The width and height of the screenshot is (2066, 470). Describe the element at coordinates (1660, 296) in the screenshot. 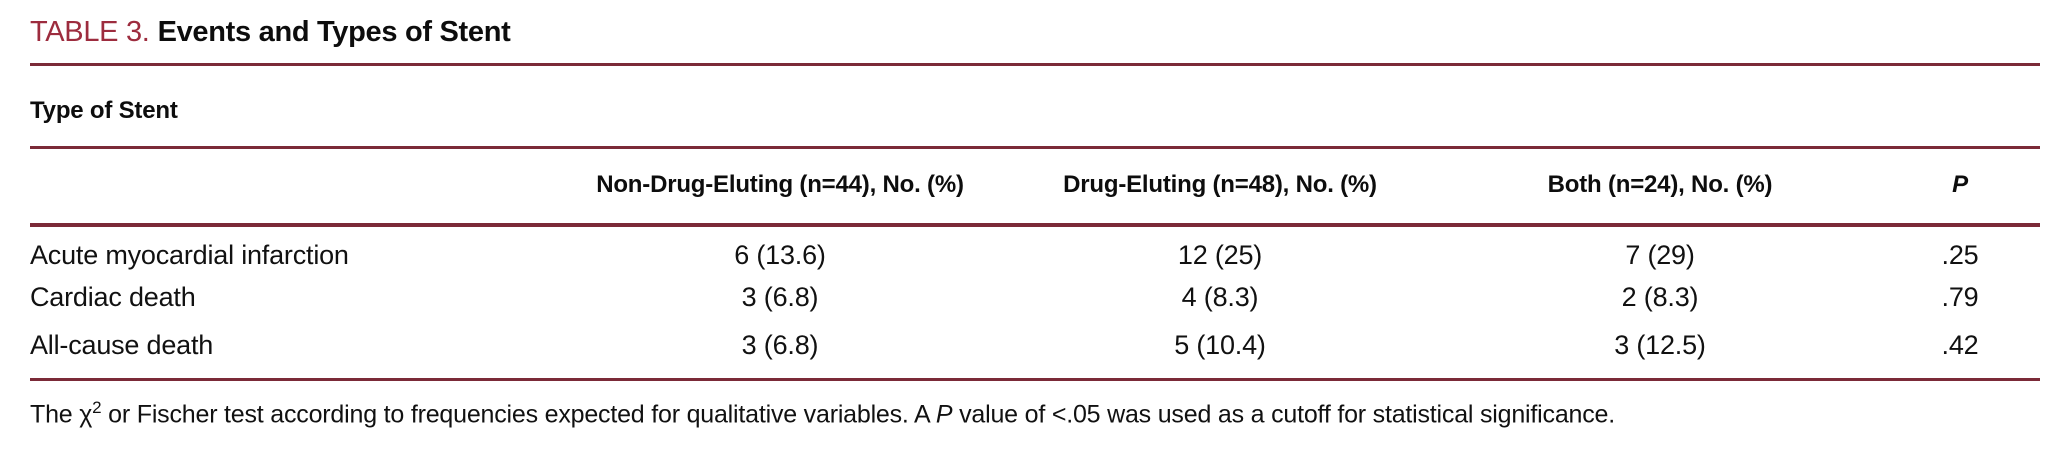

I see `cell-value: 2 (8.3)` at that location.